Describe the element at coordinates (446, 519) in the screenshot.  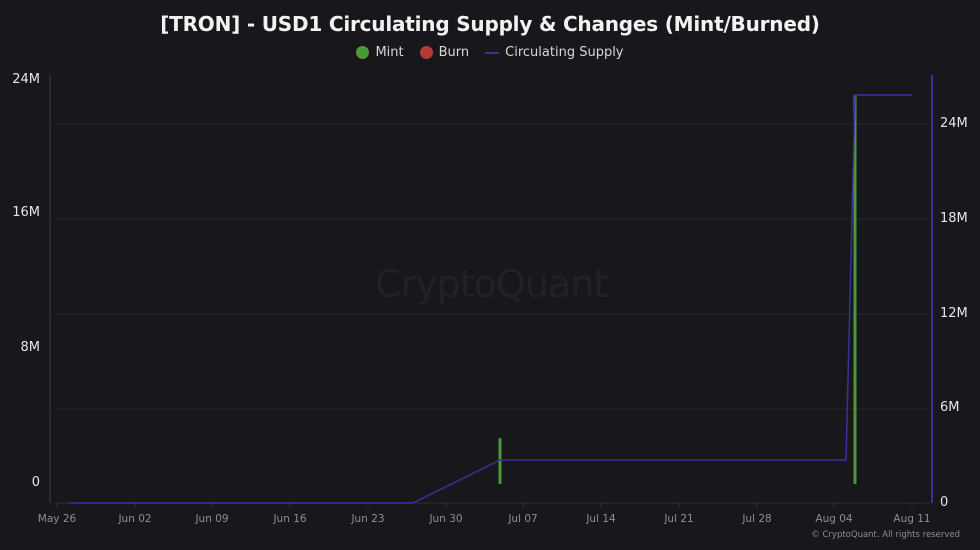
I see `x-tick-label: Jun 30` at that location.